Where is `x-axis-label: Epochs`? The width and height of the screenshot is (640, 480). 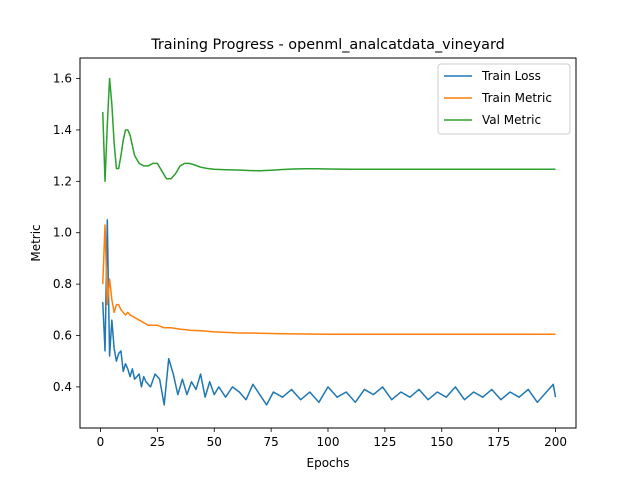
x-axis-label: Epochs is located at coordinates (328, 463).